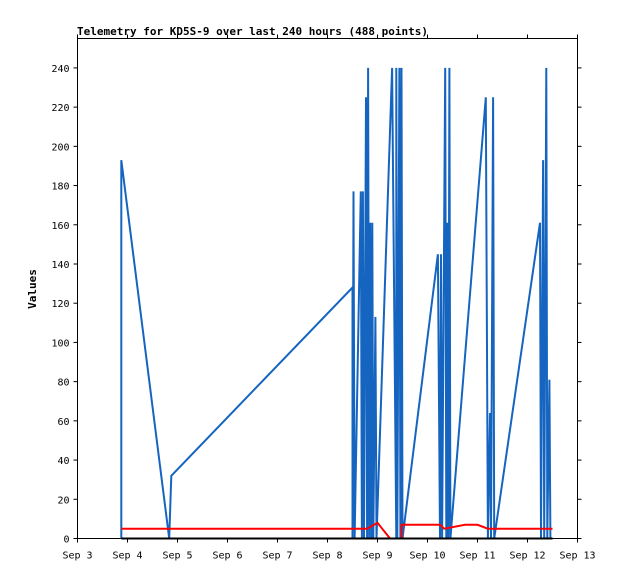  I want to click on x-tick-label: Sep 3, so click(77, 556).